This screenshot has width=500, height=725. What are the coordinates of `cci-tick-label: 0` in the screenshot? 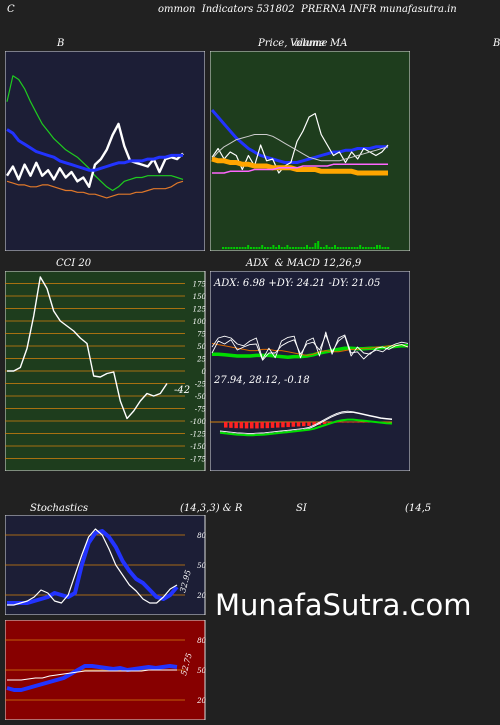 It's located at (204, 372).